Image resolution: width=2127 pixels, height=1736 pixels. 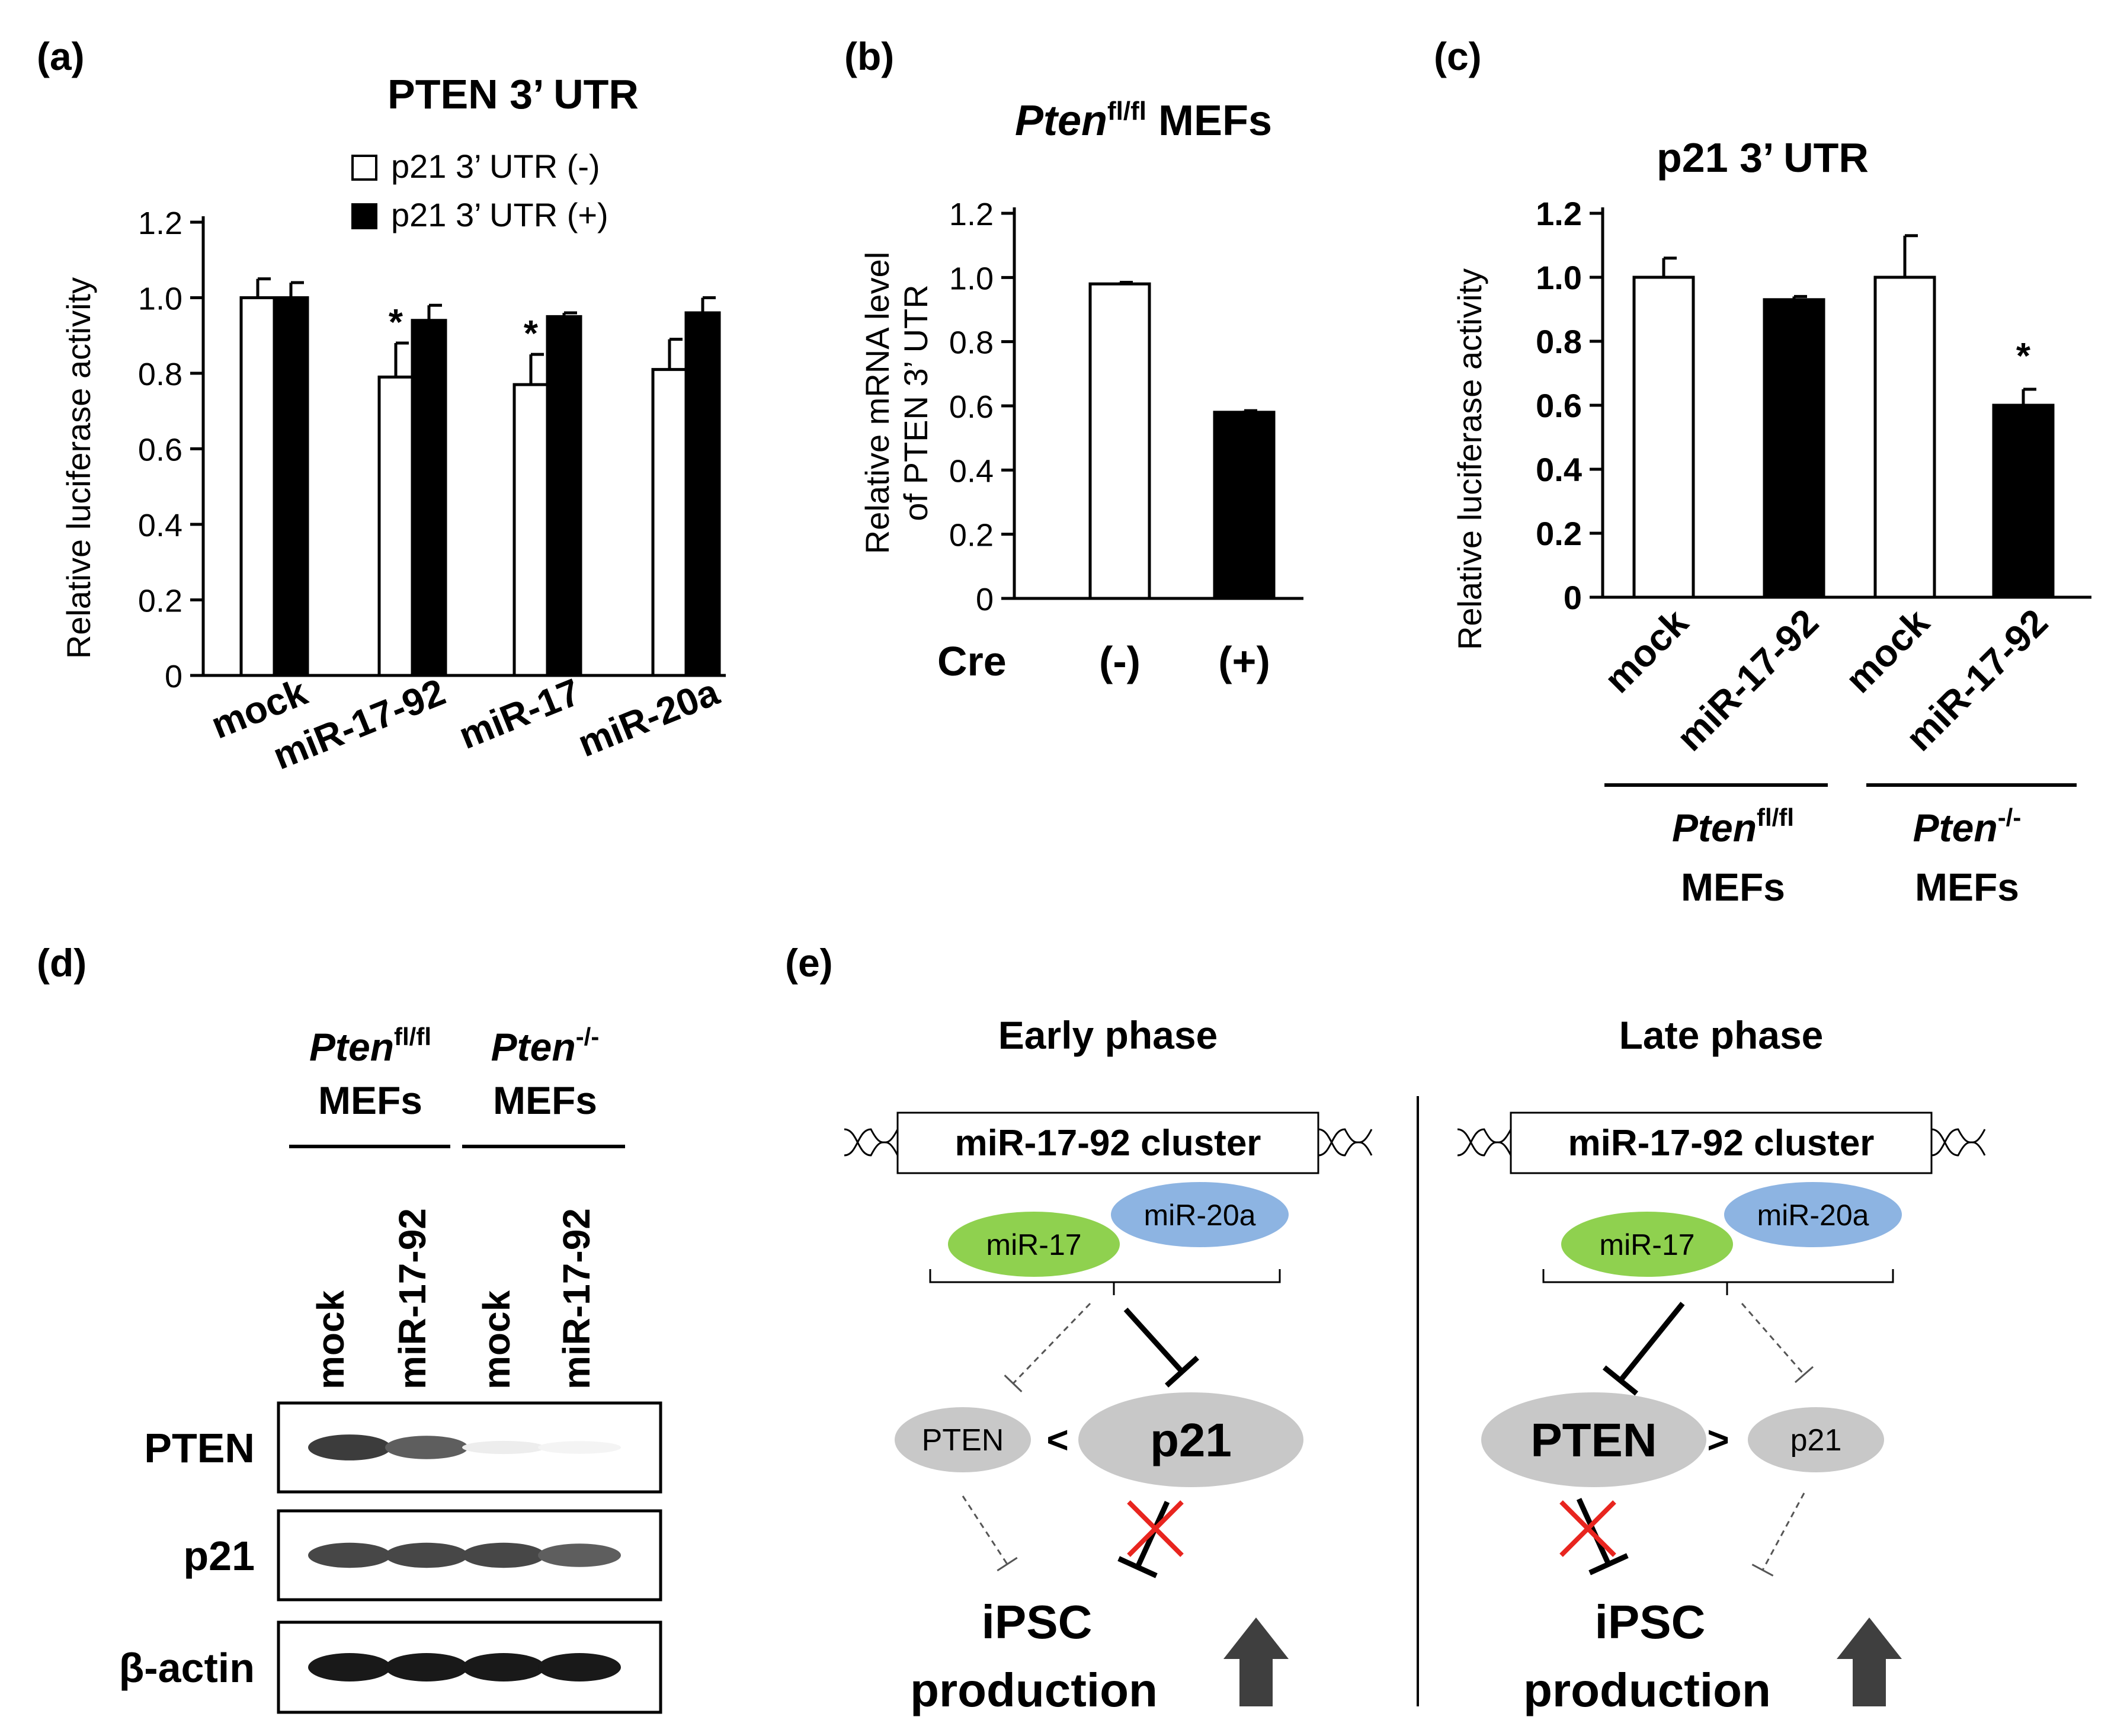 What do you see at coordinates (877, 403) in the screenshot?
I see `chart-b-ylabel-line1: Relative mRNA level` at bounding box center [877, 403].